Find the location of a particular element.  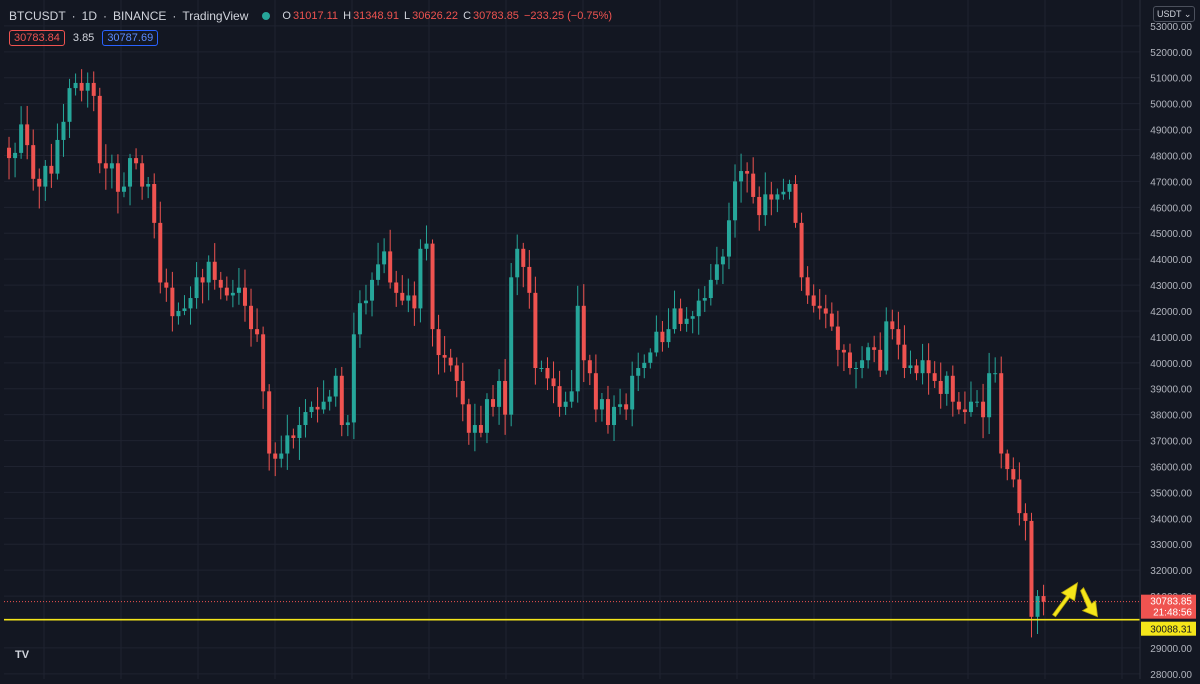

symbol-name: BTCUSDT is located at coordinates (37, 16).